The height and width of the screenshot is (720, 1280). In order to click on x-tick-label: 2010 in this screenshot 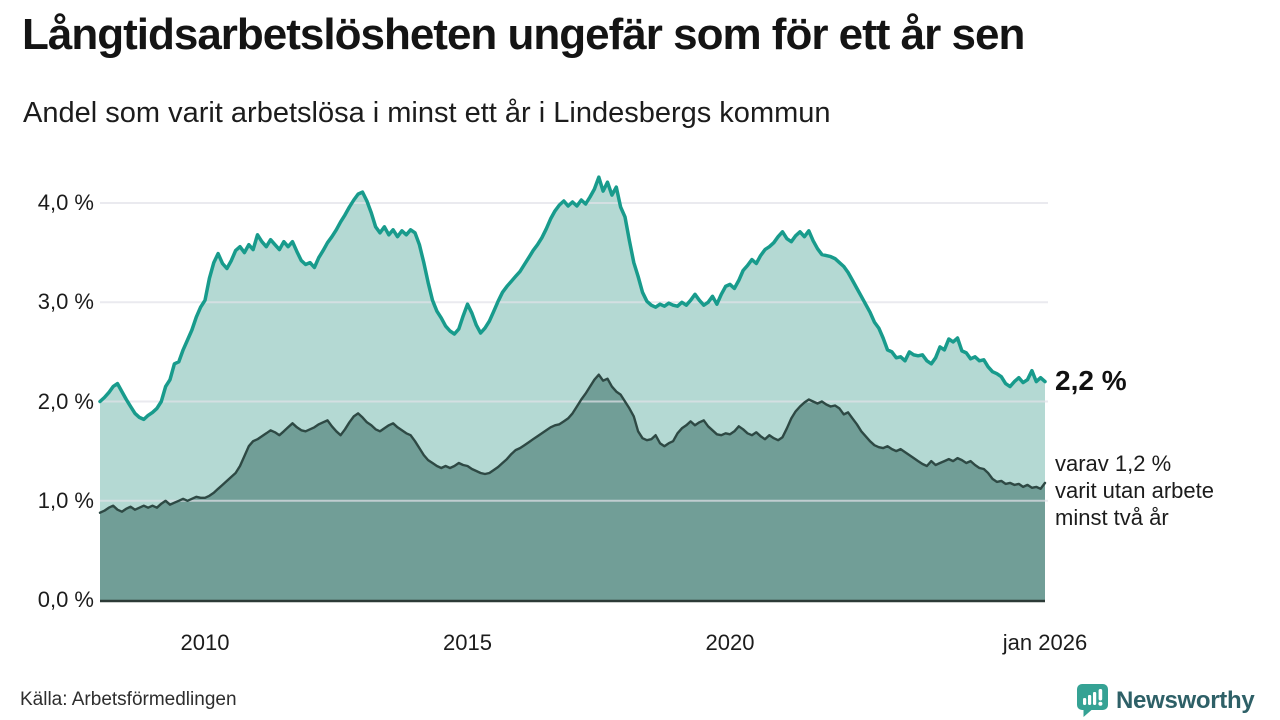, I will do `click(205, 642)`.